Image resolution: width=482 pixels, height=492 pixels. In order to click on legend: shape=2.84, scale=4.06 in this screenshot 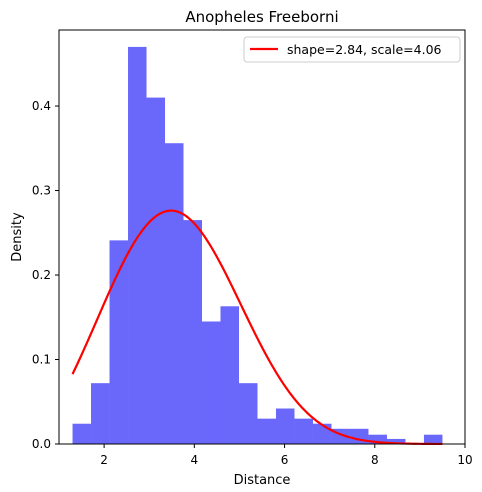, I will do `click(352, 49)`.